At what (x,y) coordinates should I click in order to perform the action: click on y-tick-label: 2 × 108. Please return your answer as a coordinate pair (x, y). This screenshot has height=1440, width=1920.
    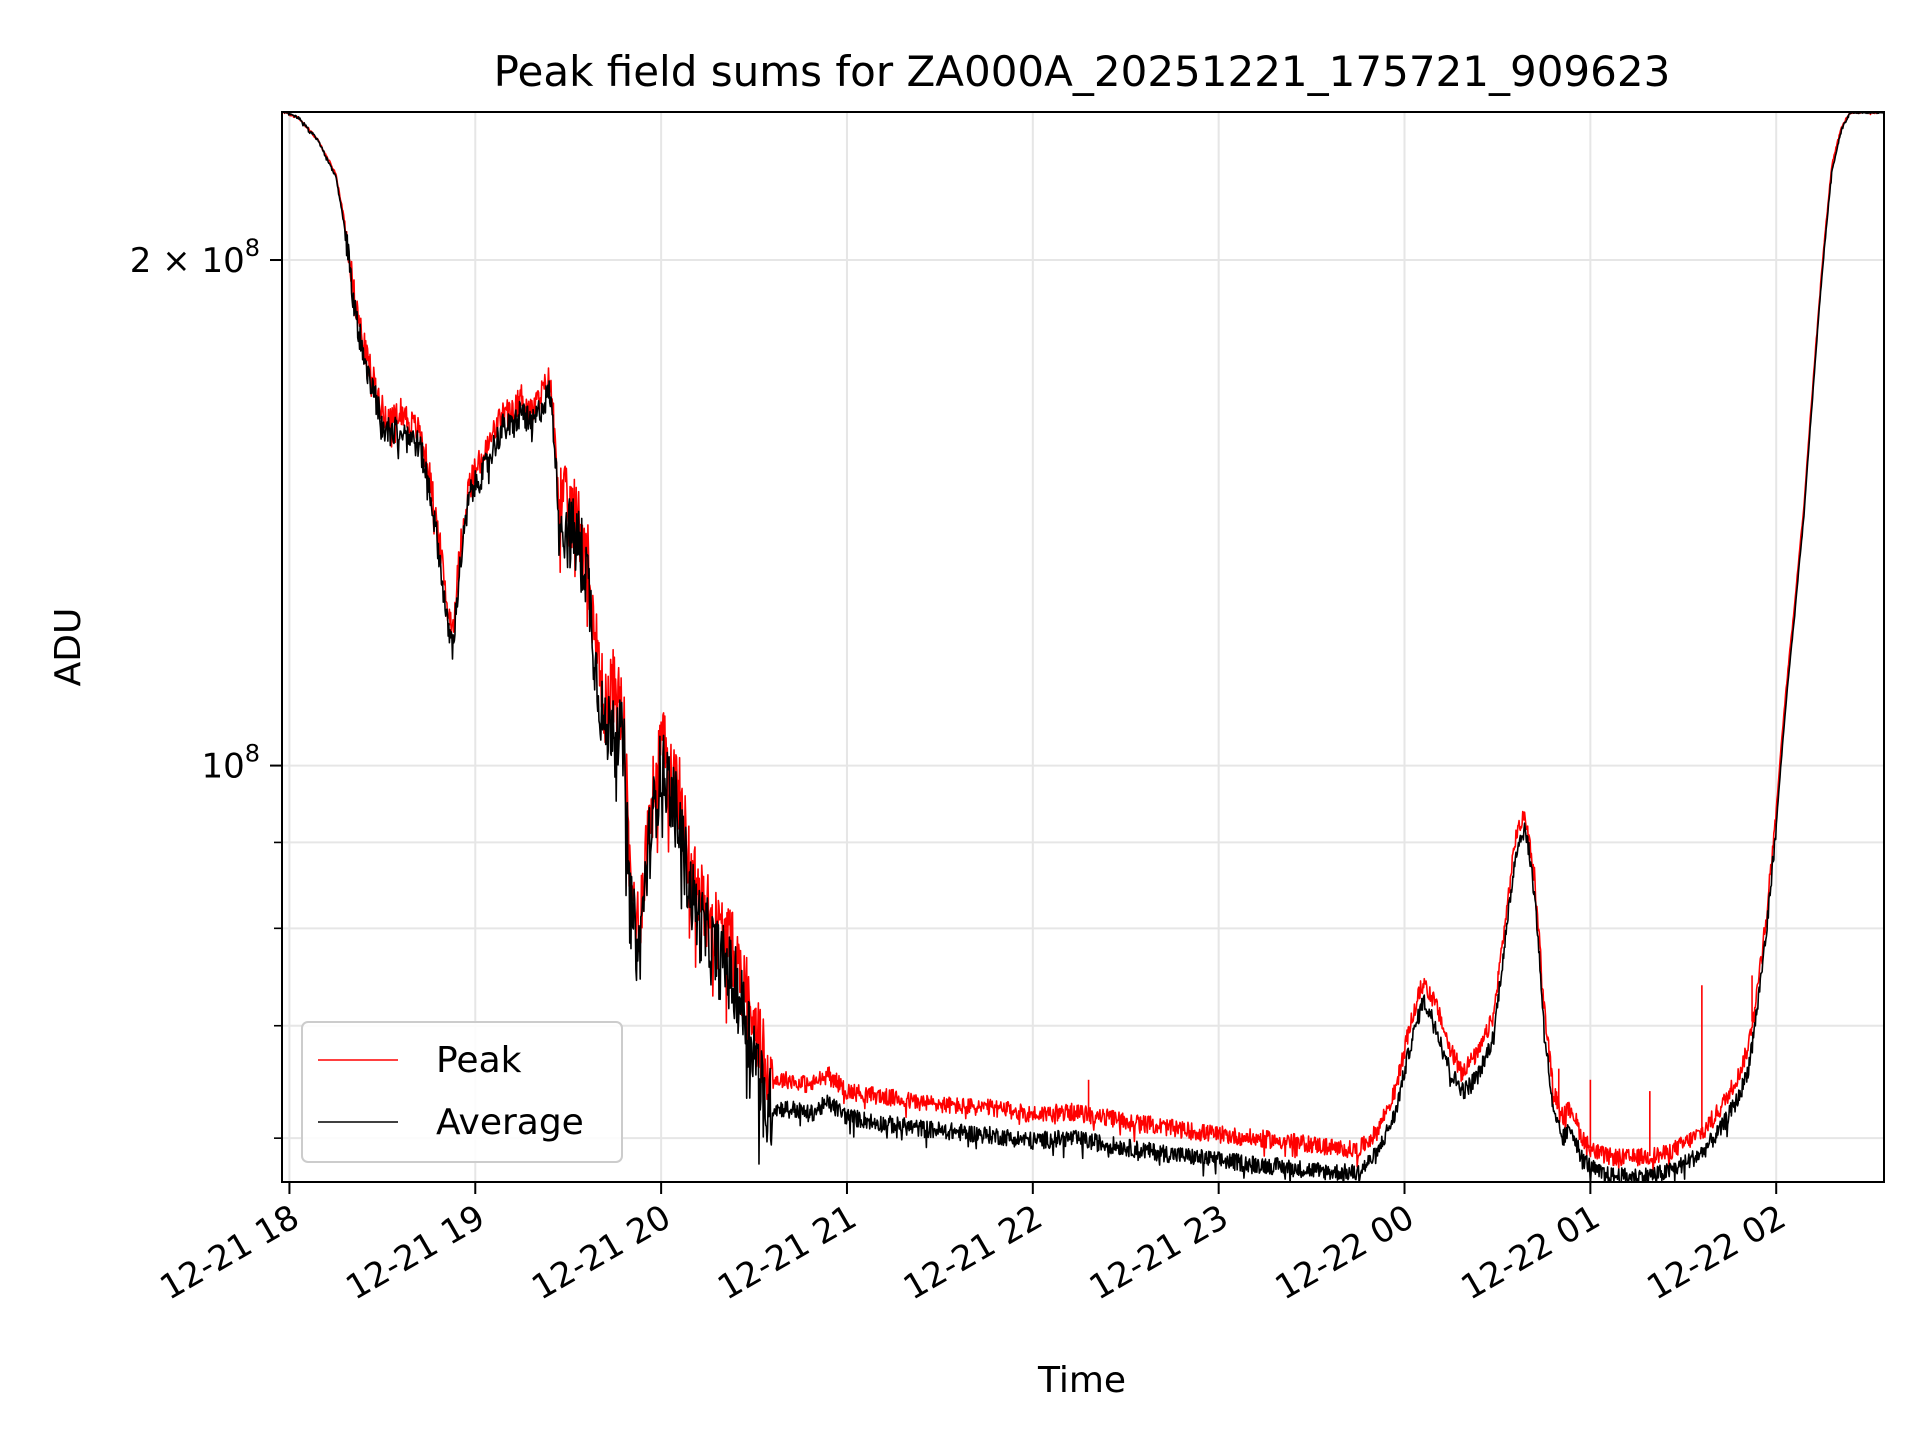
    Looking at the image, I should click on (195, 257).